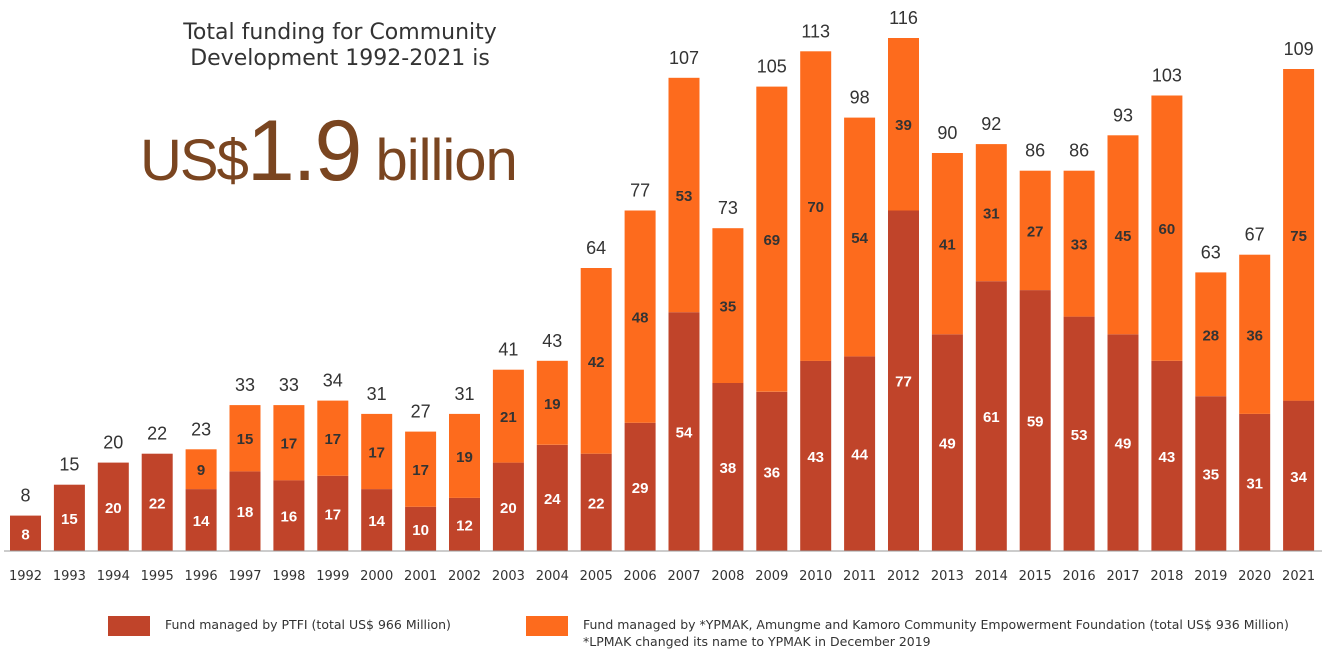 This screenshot has height=650, width=1343. I want to click on data-label-foundation: 53, so click(684, 196).